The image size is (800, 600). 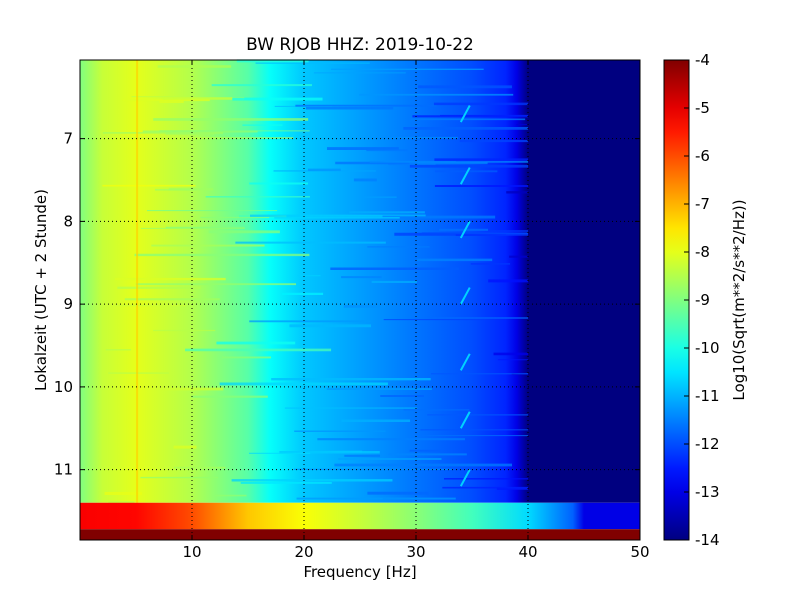 What do you see at coordinates (360, 45) in the screenshot?
I see `chart-title: BW RJOB HHZ: 2019-10-22` at bounding box center [360, 45].